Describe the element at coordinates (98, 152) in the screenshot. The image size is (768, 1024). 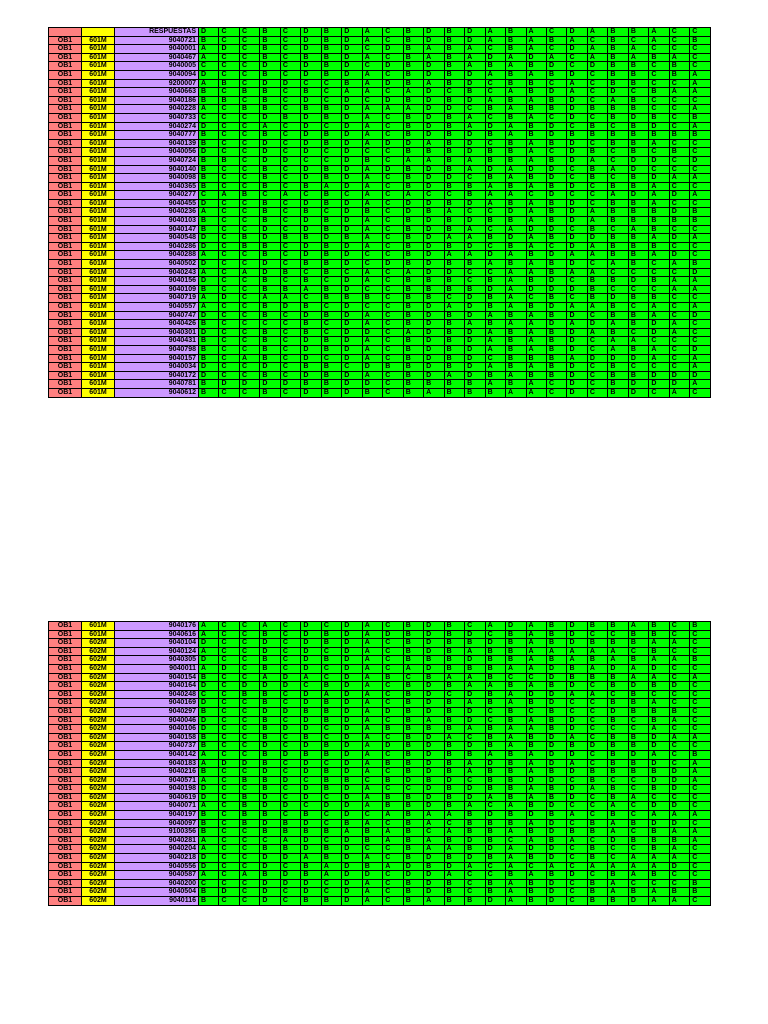
I see `group-cell: 601M` at that location.